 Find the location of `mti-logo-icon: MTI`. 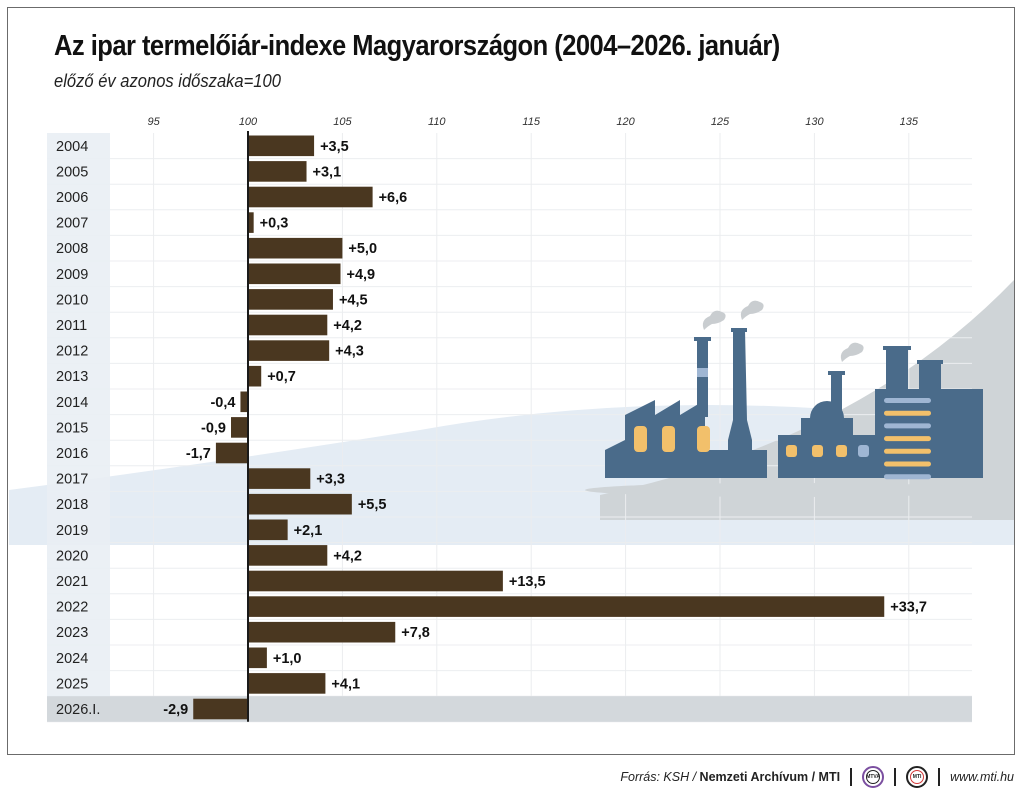

mti-logo-icon: MTI is located at coordinates (917, 777).